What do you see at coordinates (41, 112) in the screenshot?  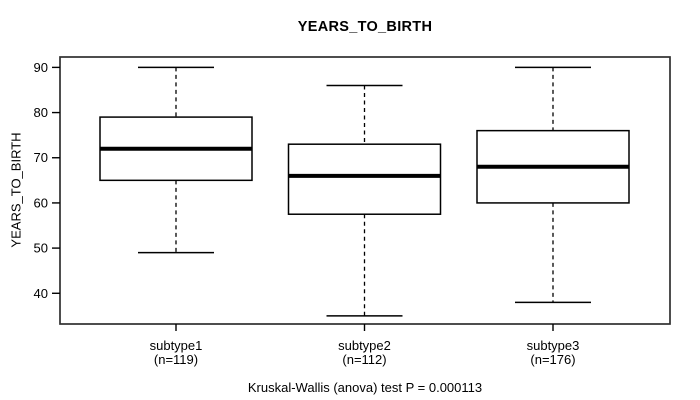 I see `y-tick-label: 80` at bounding box center [41, 112].